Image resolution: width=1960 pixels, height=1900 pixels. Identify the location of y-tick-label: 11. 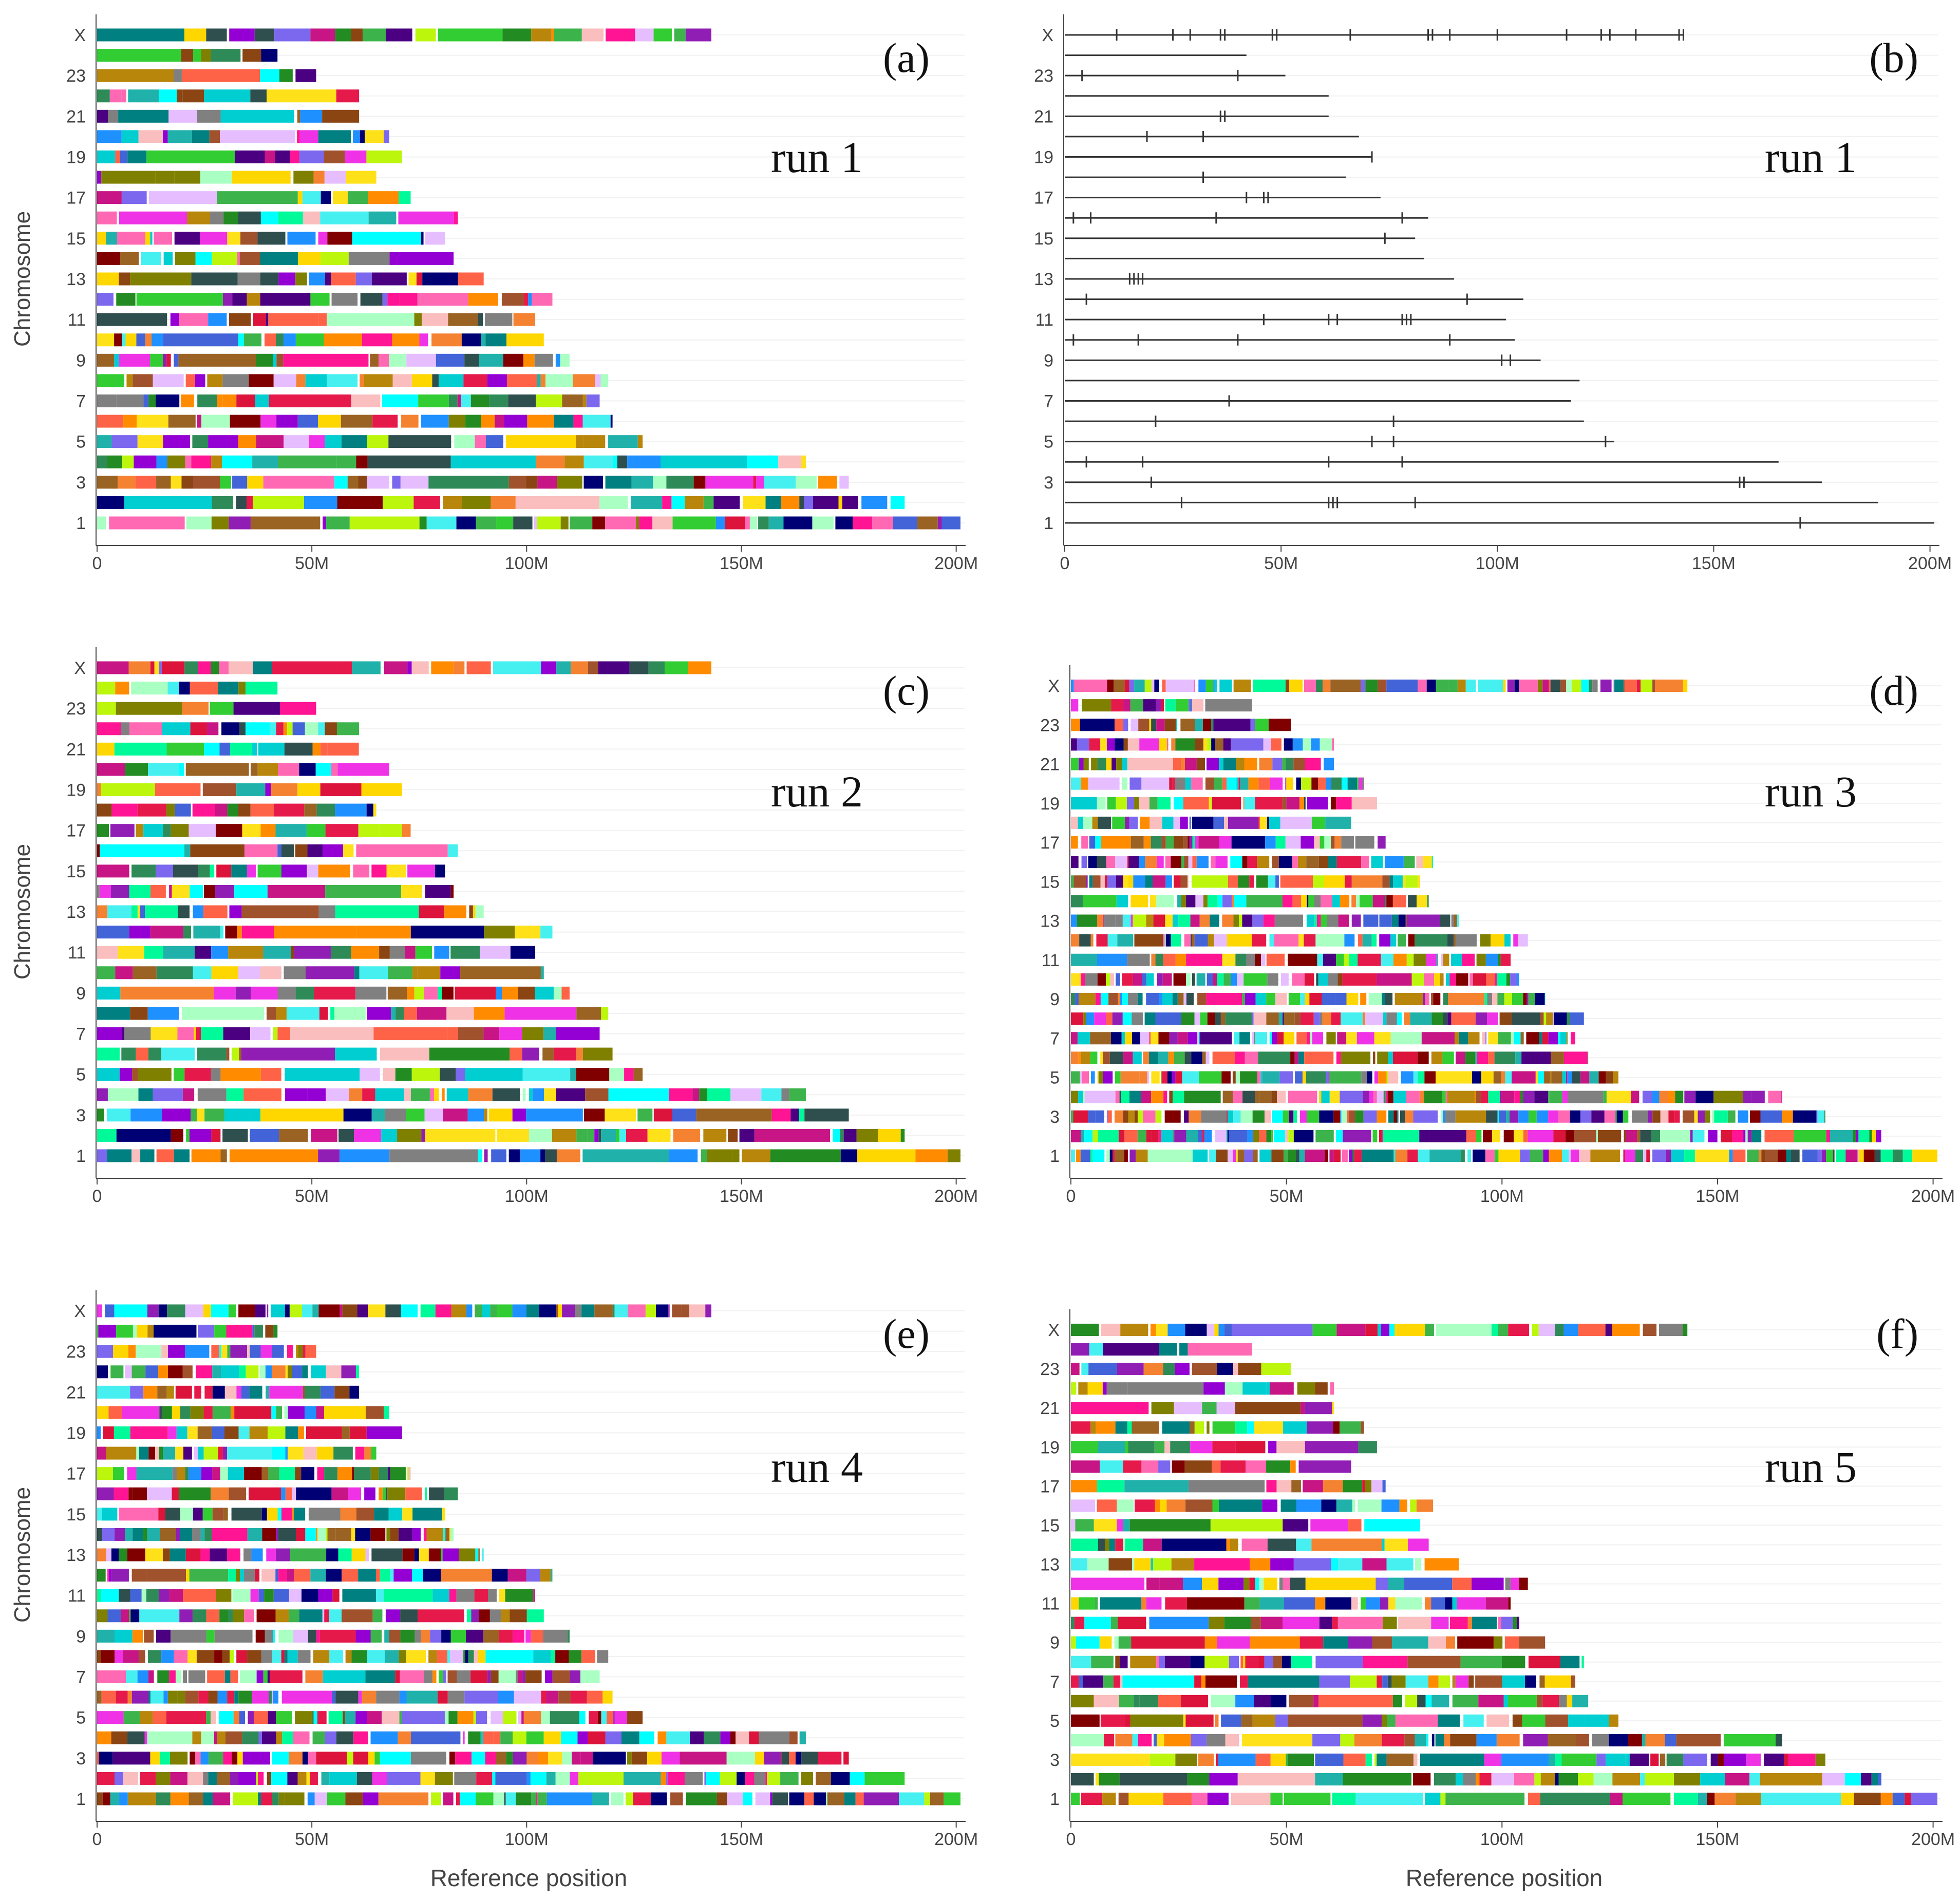
(77, 1596).